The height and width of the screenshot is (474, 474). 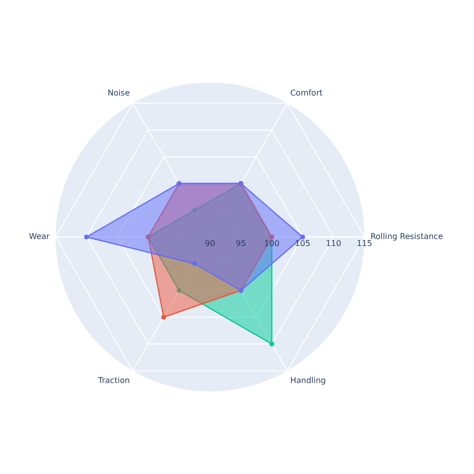 I want to click on spoke-label: Handling, so click(x=308, y=380).